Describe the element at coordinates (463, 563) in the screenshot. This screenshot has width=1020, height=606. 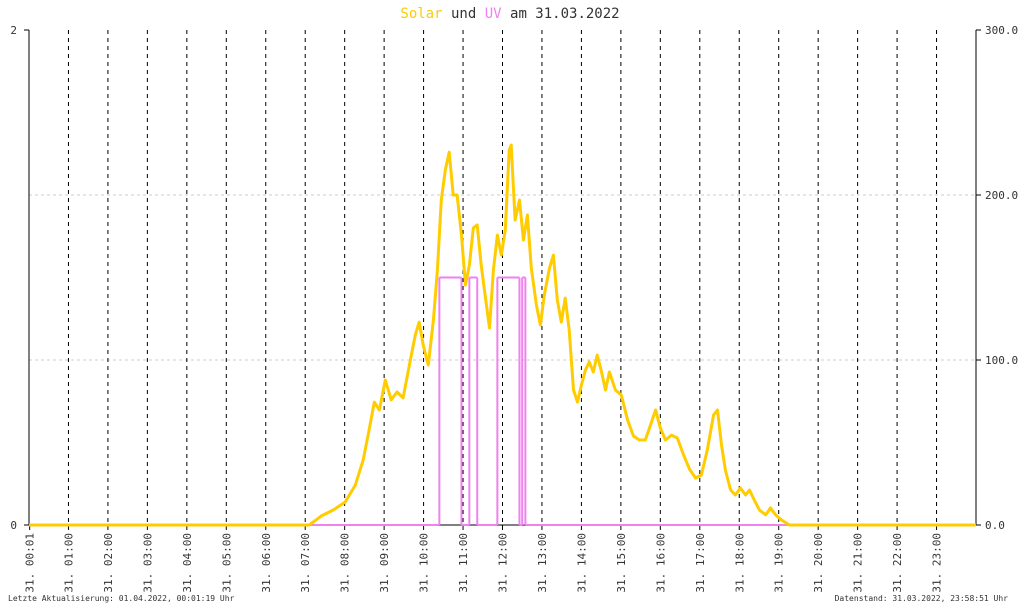
I see `x-tick-label: 31. 11:00` at that location.